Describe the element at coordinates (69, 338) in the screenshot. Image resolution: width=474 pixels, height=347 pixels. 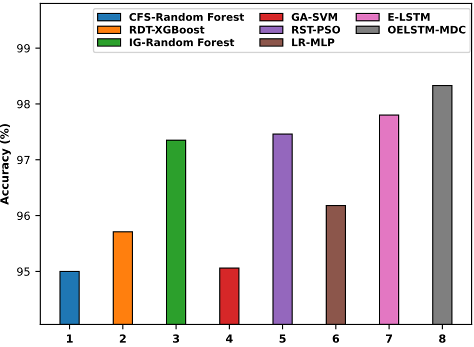
I see `x-tick-label: 1` at that location.